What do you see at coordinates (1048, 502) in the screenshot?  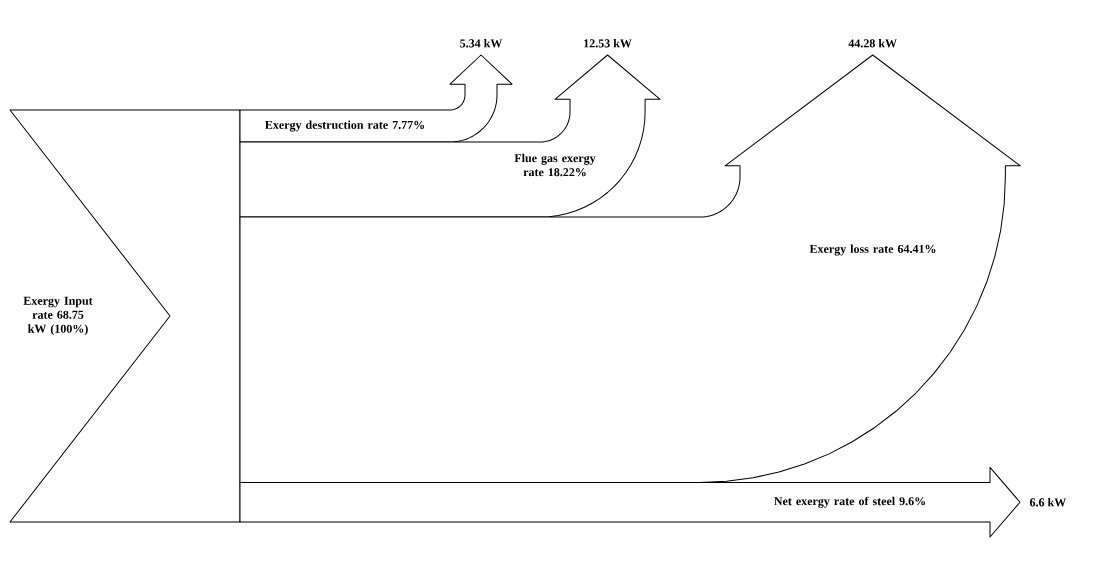 I see `data-label: 6.6 kW` at bounding box center [1048, 502].